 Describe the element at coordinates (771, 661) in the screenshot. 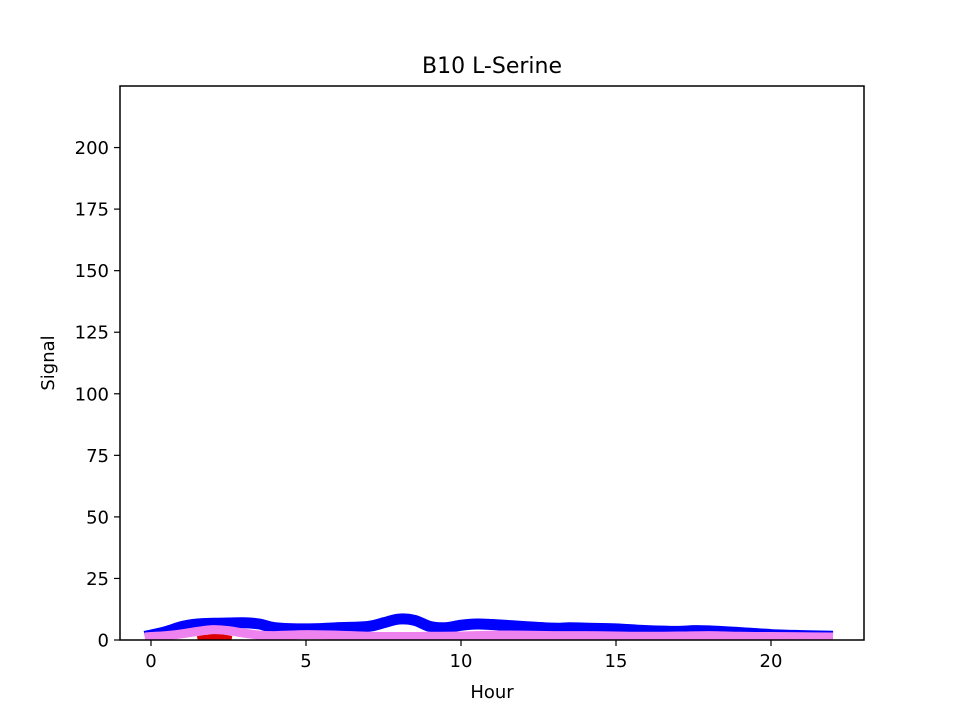

I see `x-tick-label: 20` at that location.